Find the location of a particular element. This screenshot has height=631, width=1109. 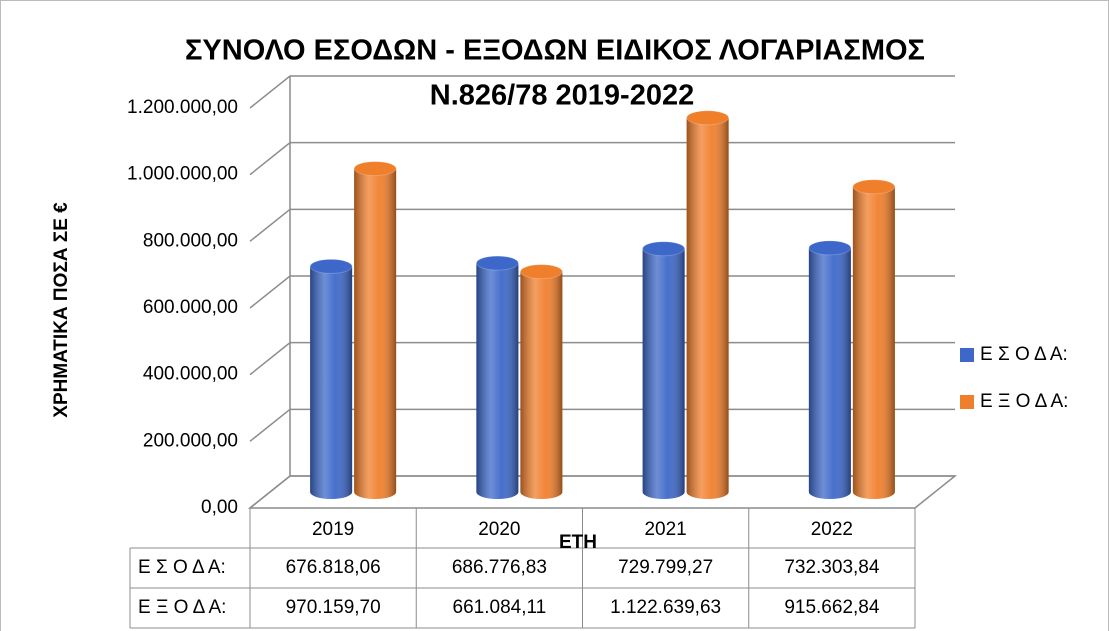

y-tick-label: 0,00 is located at coordinates (219, 507).